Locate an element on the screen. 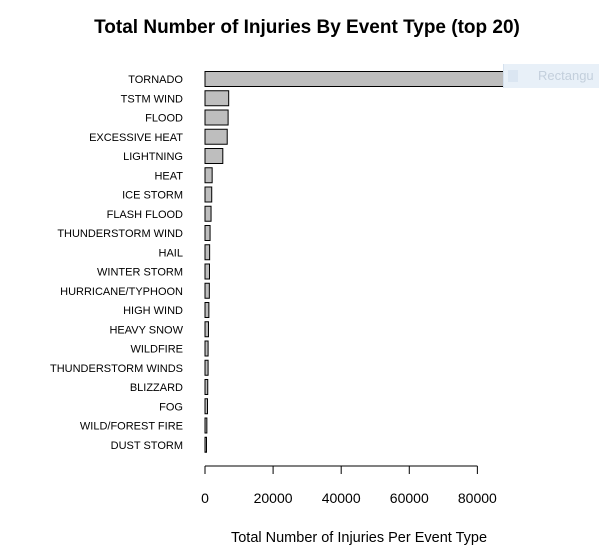 Image resolution: width=599 pixels, height=559 pixels. x-tick-label: 60000 is located at coordinates (409, 498).